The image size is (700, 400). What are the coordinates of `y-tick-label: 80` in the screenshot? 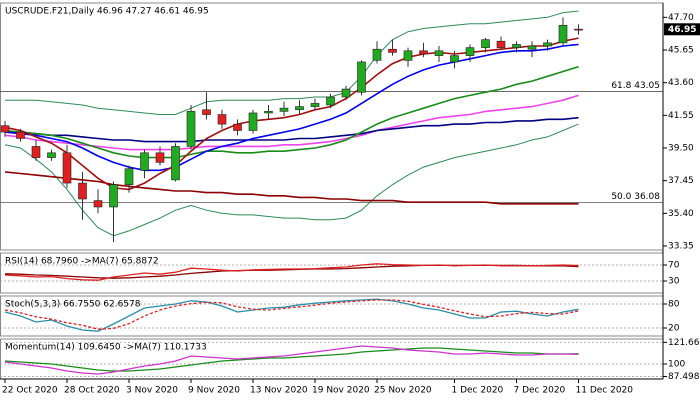 It's located at (674, 305).